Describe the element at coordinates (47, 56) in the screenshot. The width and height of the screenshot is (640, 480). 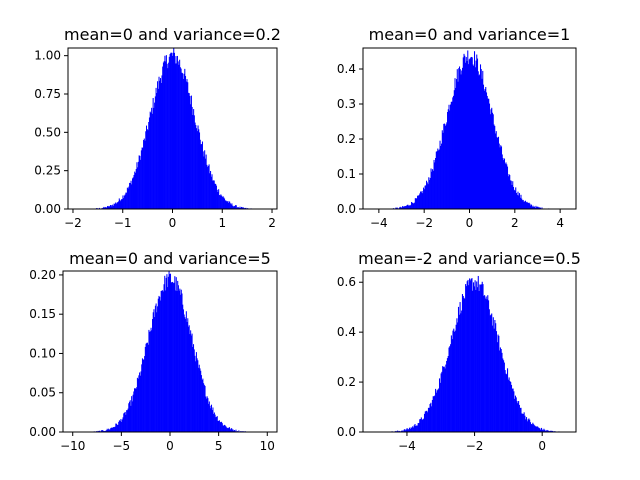
I see `y-tick-label: 1.00` at that location.